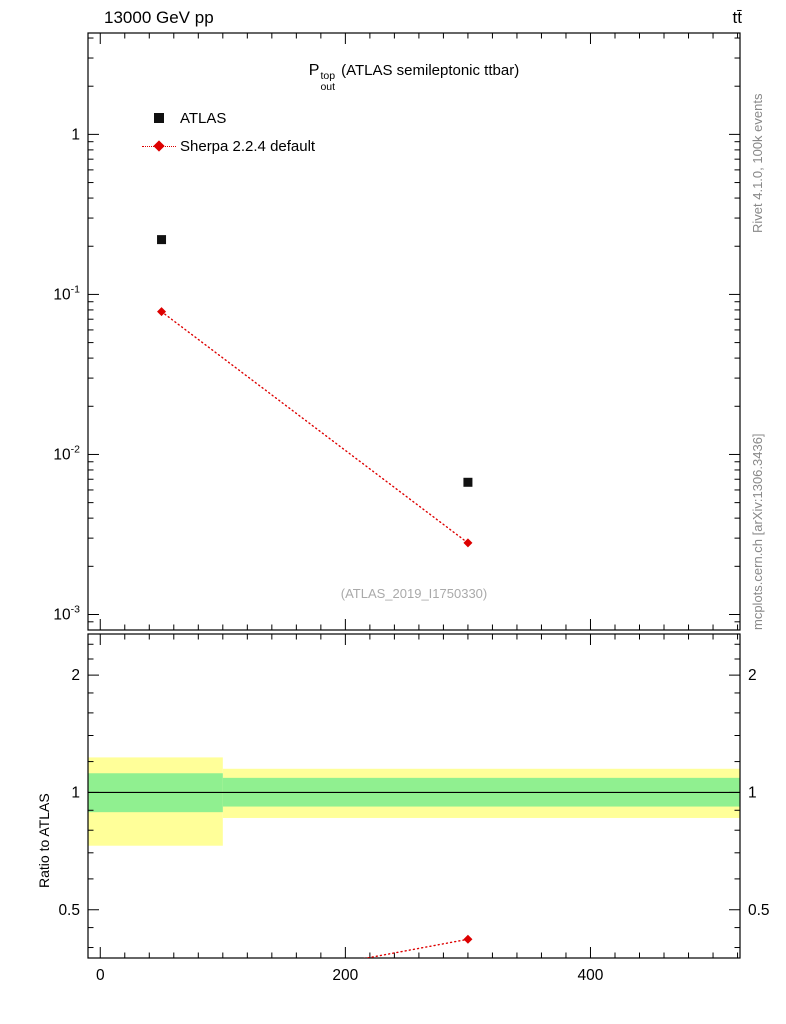 This screenshot has width=786, height=1024. I want to click on ratio-series, so click(418, 946).